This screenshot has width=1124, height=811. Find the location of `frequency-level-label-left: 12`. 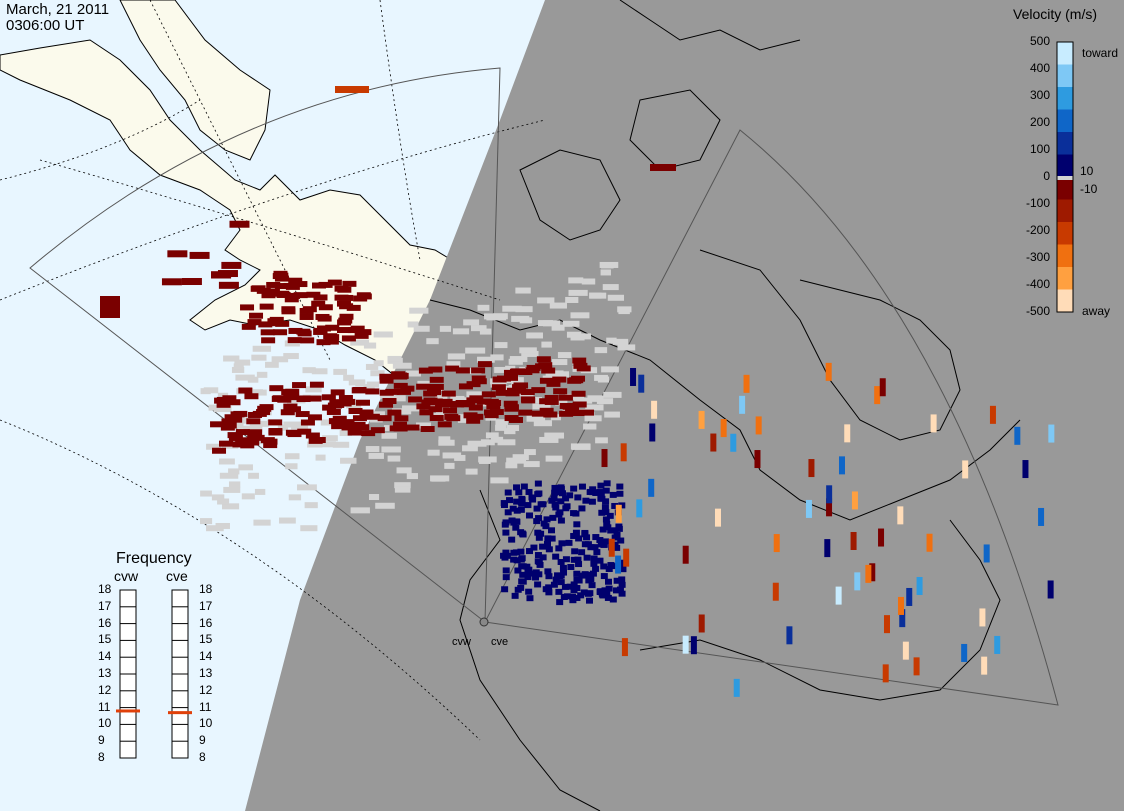

frequency-level-label-left: 12 is located at coordinates (105, 689).